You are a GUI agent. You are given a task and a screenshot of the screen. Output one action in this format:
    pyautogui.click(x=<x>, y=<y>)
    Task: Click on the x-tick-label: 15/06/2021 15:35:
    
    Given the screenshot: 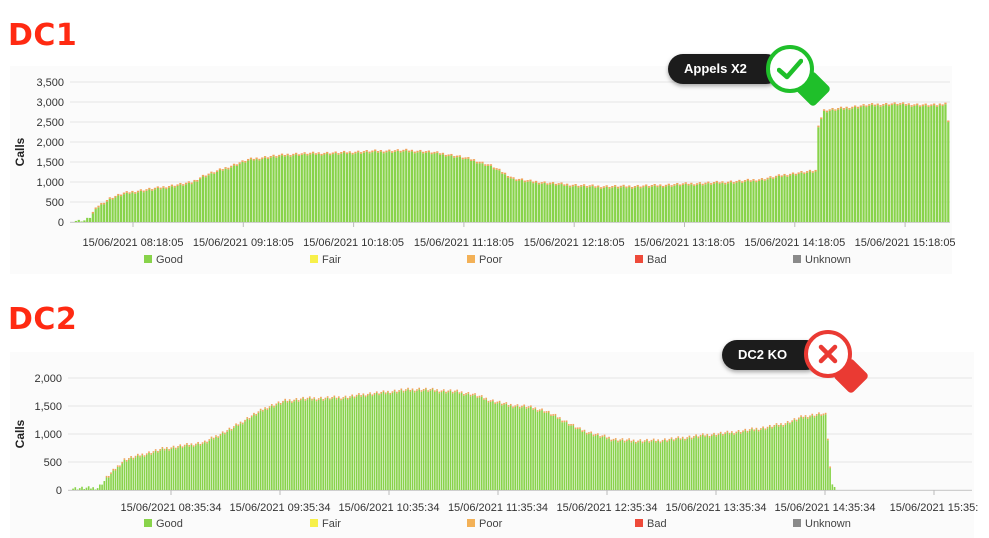 What is the action you would take?
    pyautogui.click(x=934, y=508)
    